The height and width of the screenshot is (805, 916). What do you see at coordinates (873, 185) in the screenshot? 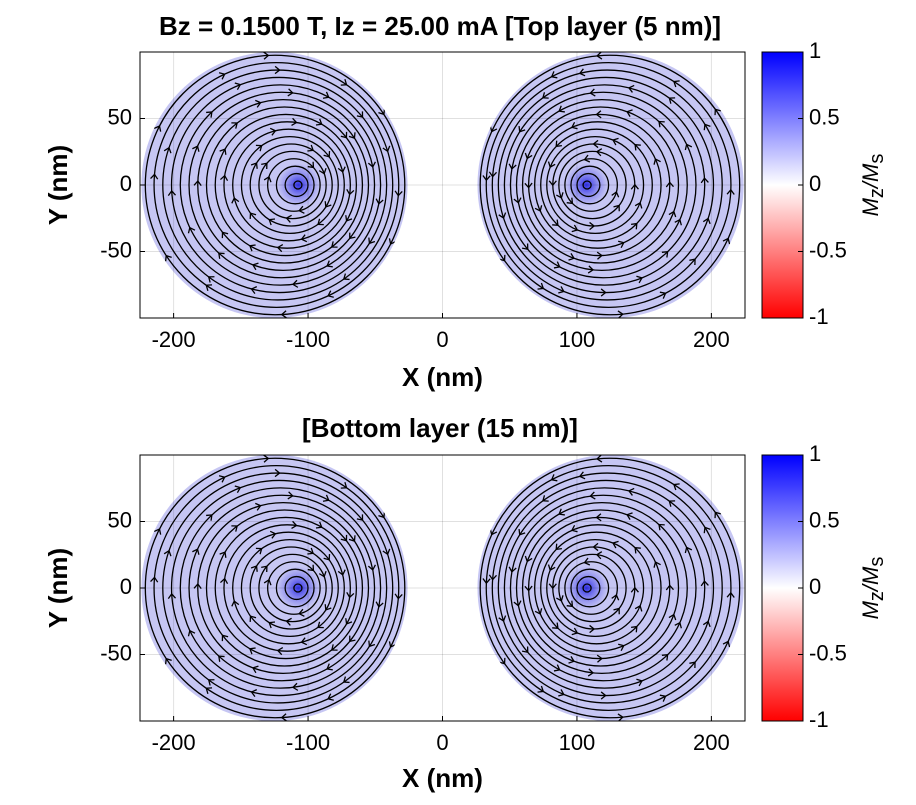
I see `colorbar-label: Mz/Ms` at bounding box center [873, 185].